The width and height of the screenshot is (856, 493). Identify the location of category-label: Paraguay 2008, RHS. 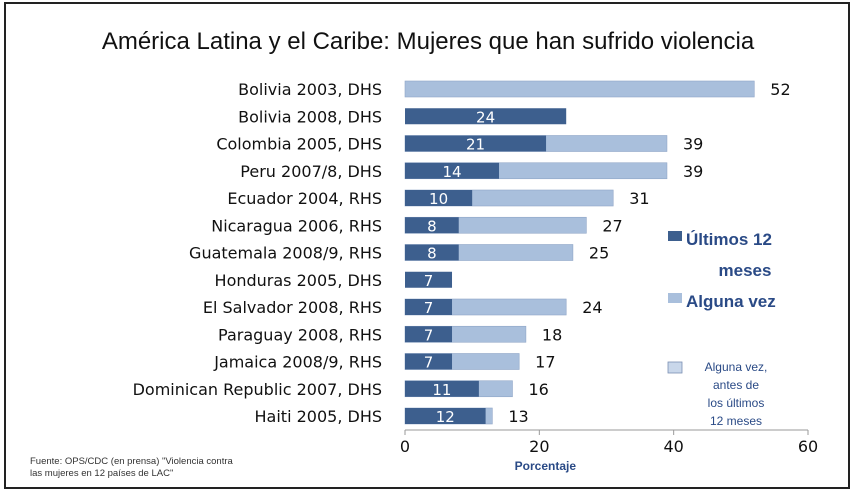
(300, 334).